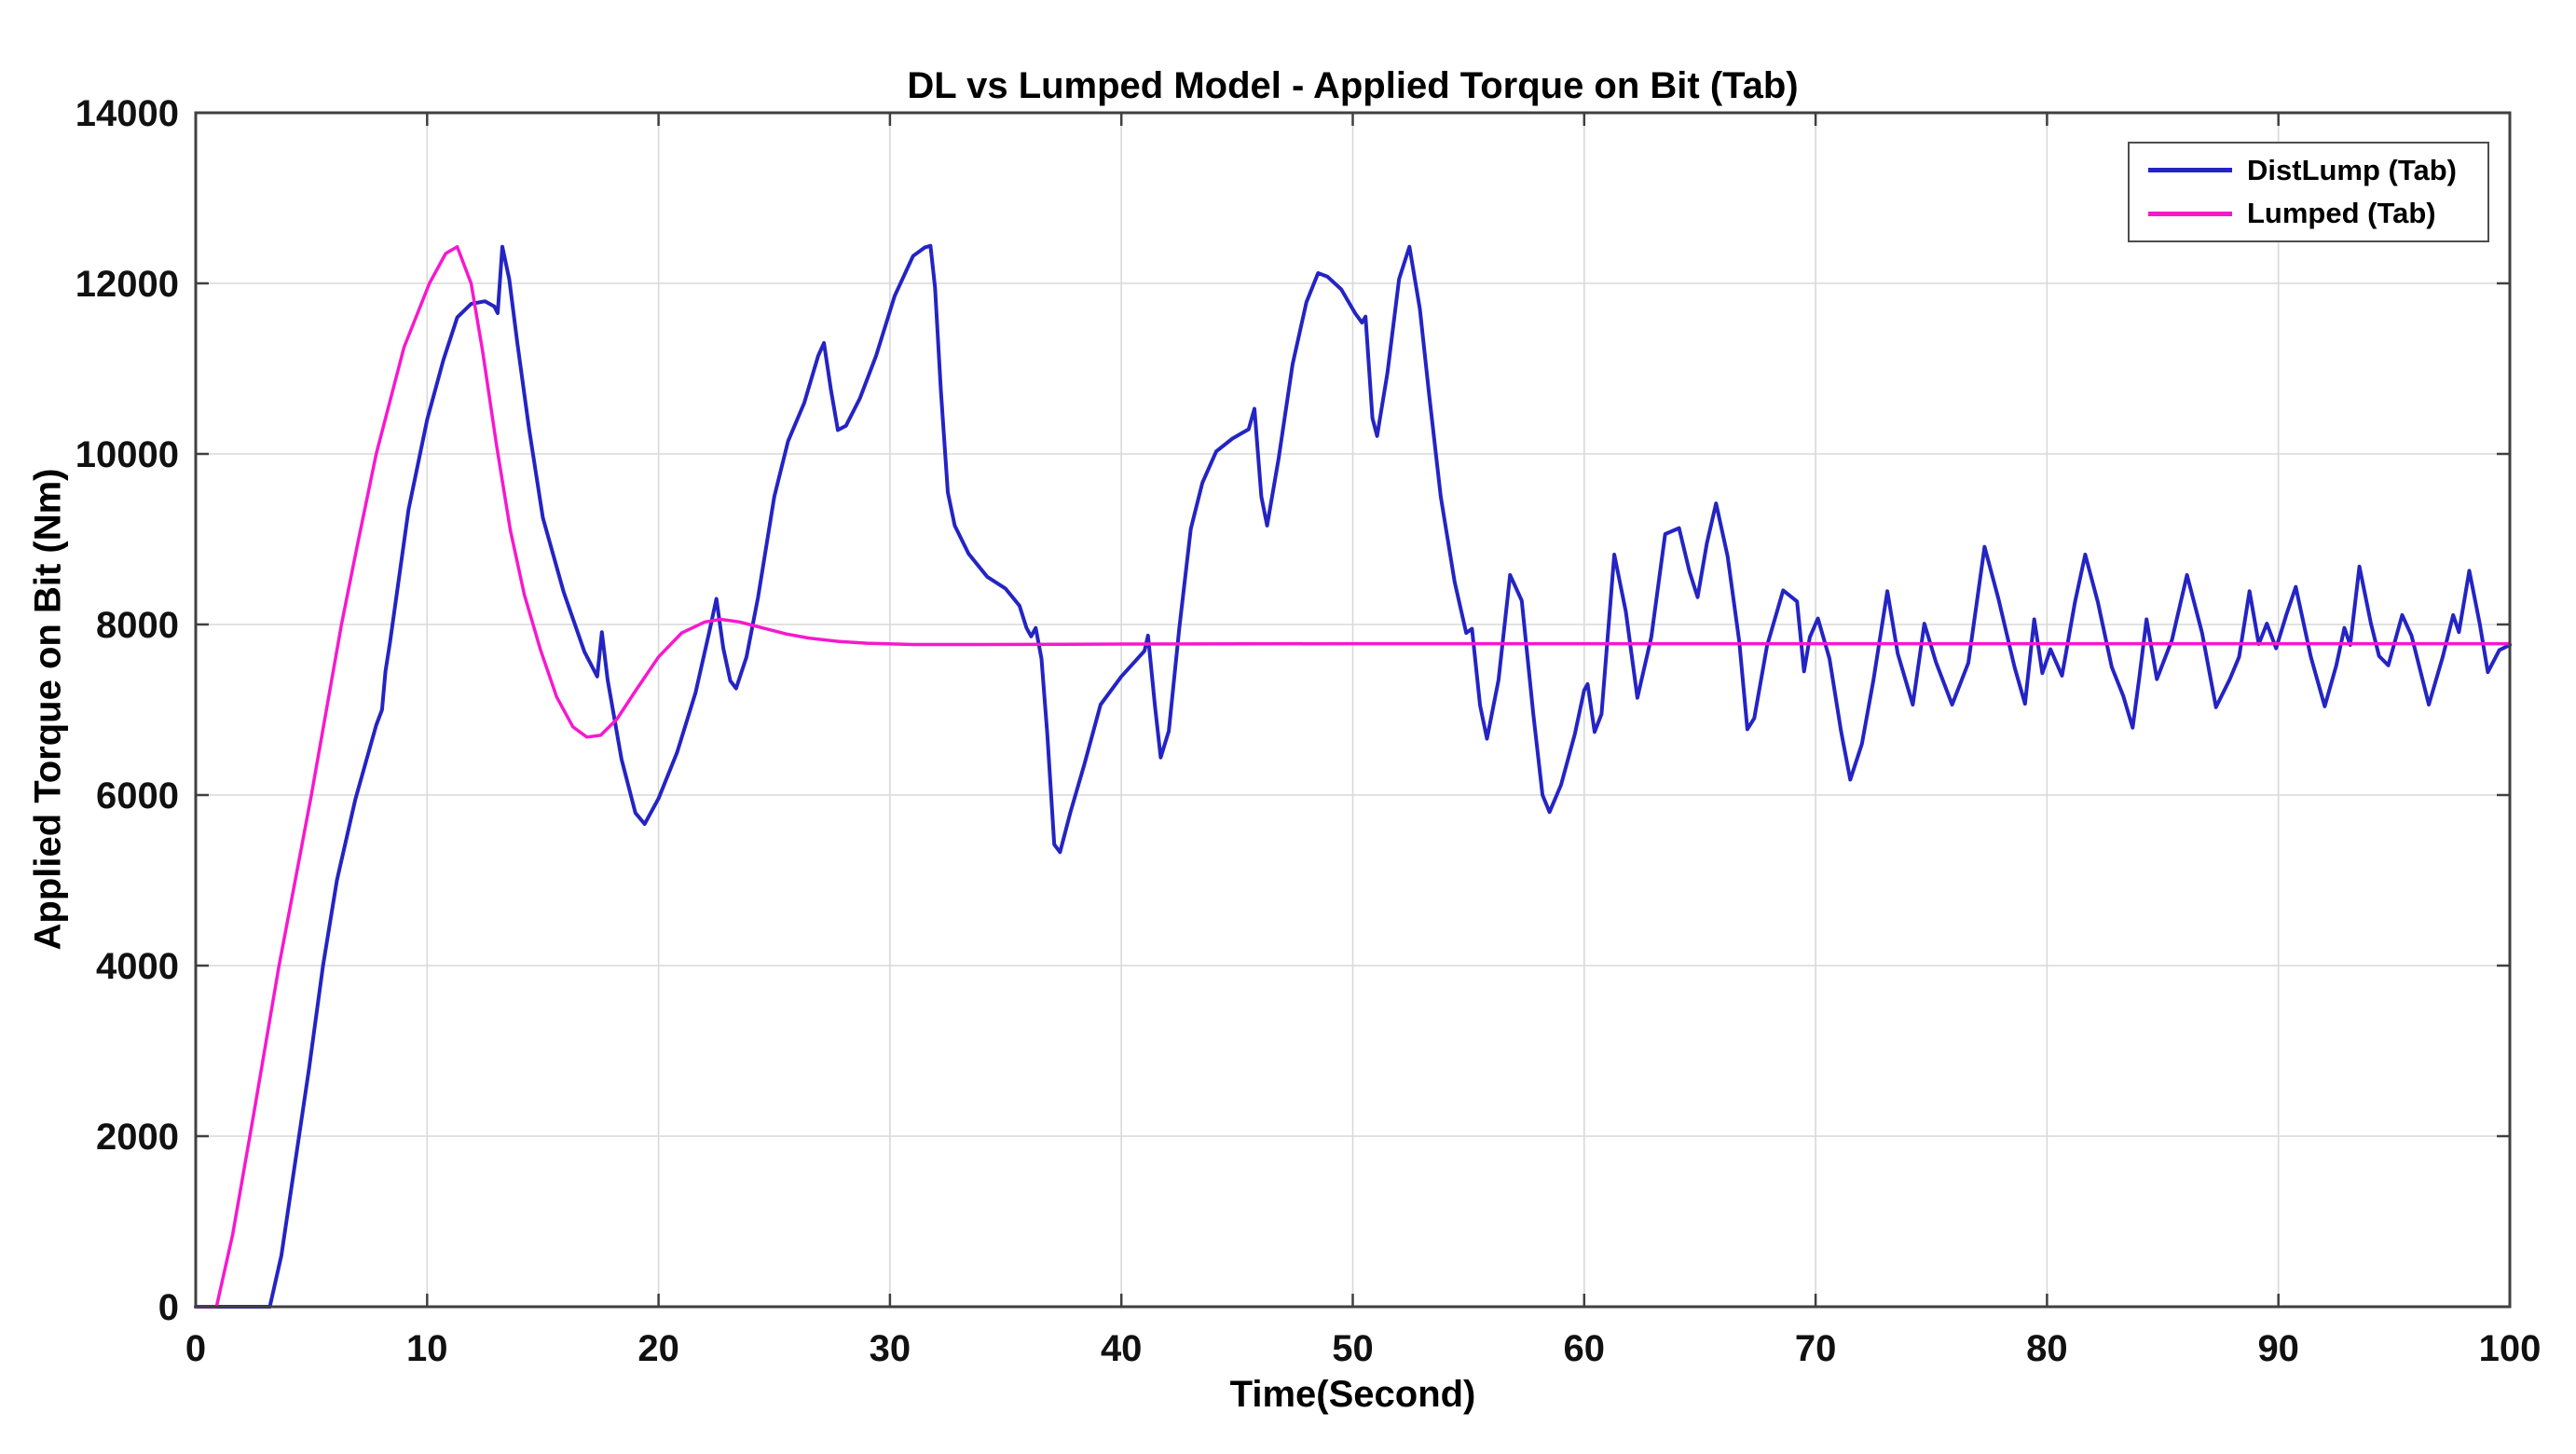 Image resolution: width=2576 pixels, height=1454 pixels. I want to click on y-tick-label: 14000, so click(127, 114).